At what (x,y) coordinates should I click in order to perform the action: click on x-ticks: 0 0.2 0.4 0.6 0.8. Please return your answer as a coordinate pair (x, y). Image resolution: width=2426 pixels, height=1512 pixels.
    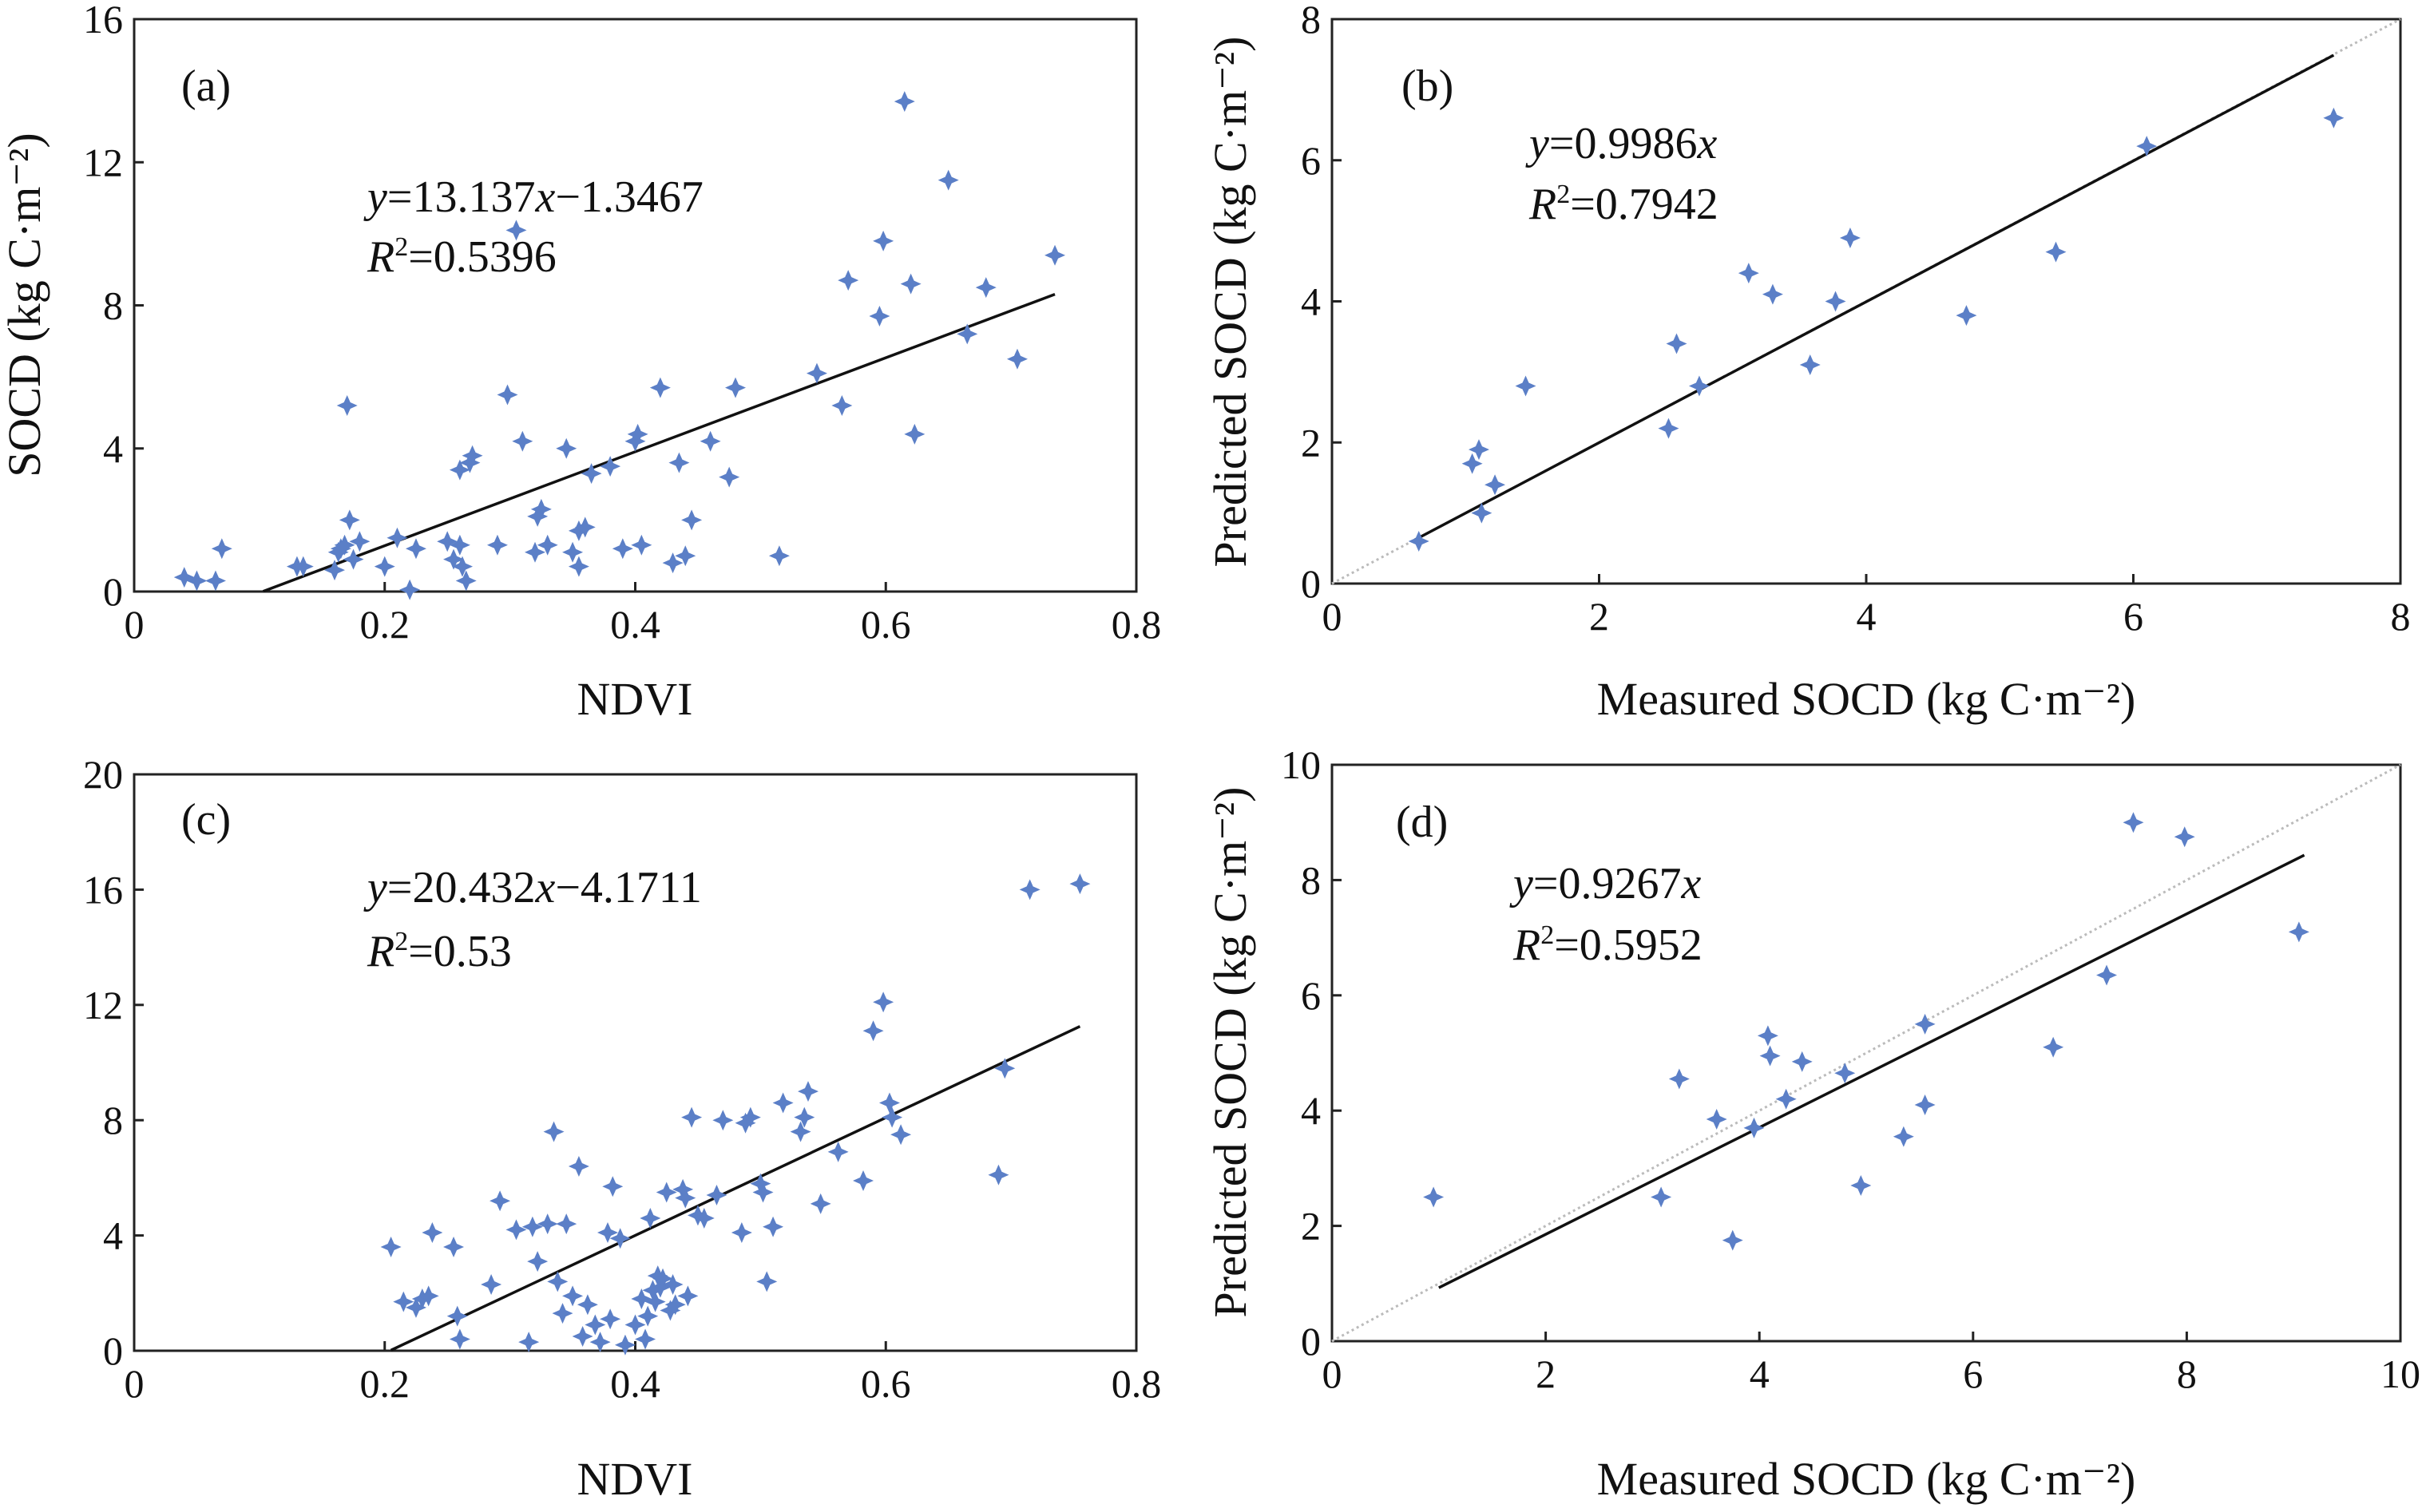
    Looking at the image, I should click on (643, 614).